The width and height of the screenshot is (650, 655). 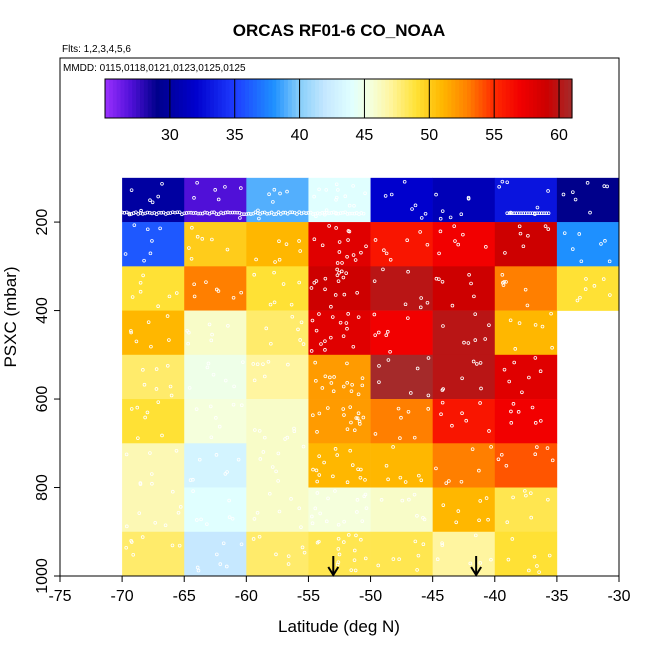 I want to click on x-tick-label: -60, so click(x=246, y=596).